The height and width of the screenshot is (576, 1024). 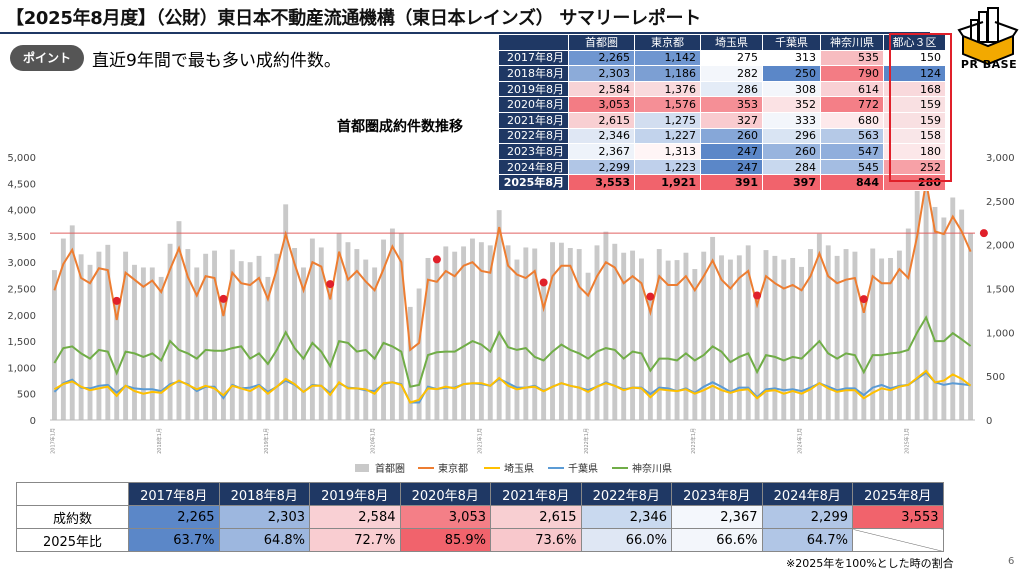 What do you see at coordinates (722, 89) in the screenshot?
I see `summary-row: 2019年8月 2,584 1,376 286 308 614 168` at bounding box center [722, 89].